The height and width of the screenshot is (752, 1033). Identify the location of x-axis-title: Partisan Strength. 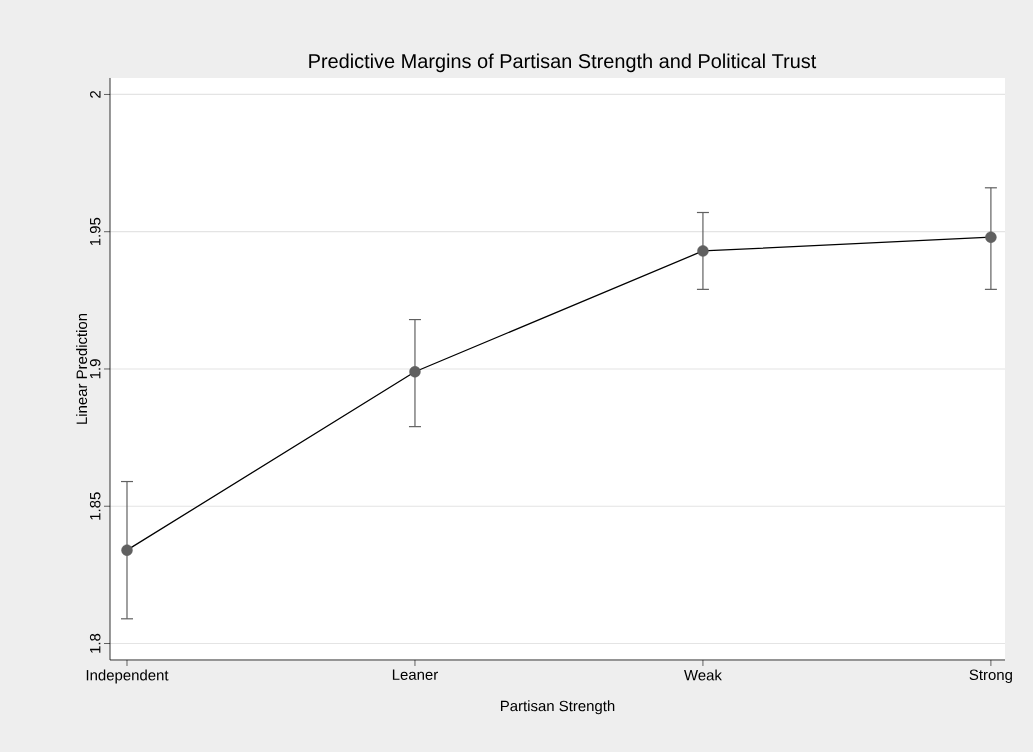
(557, 707).